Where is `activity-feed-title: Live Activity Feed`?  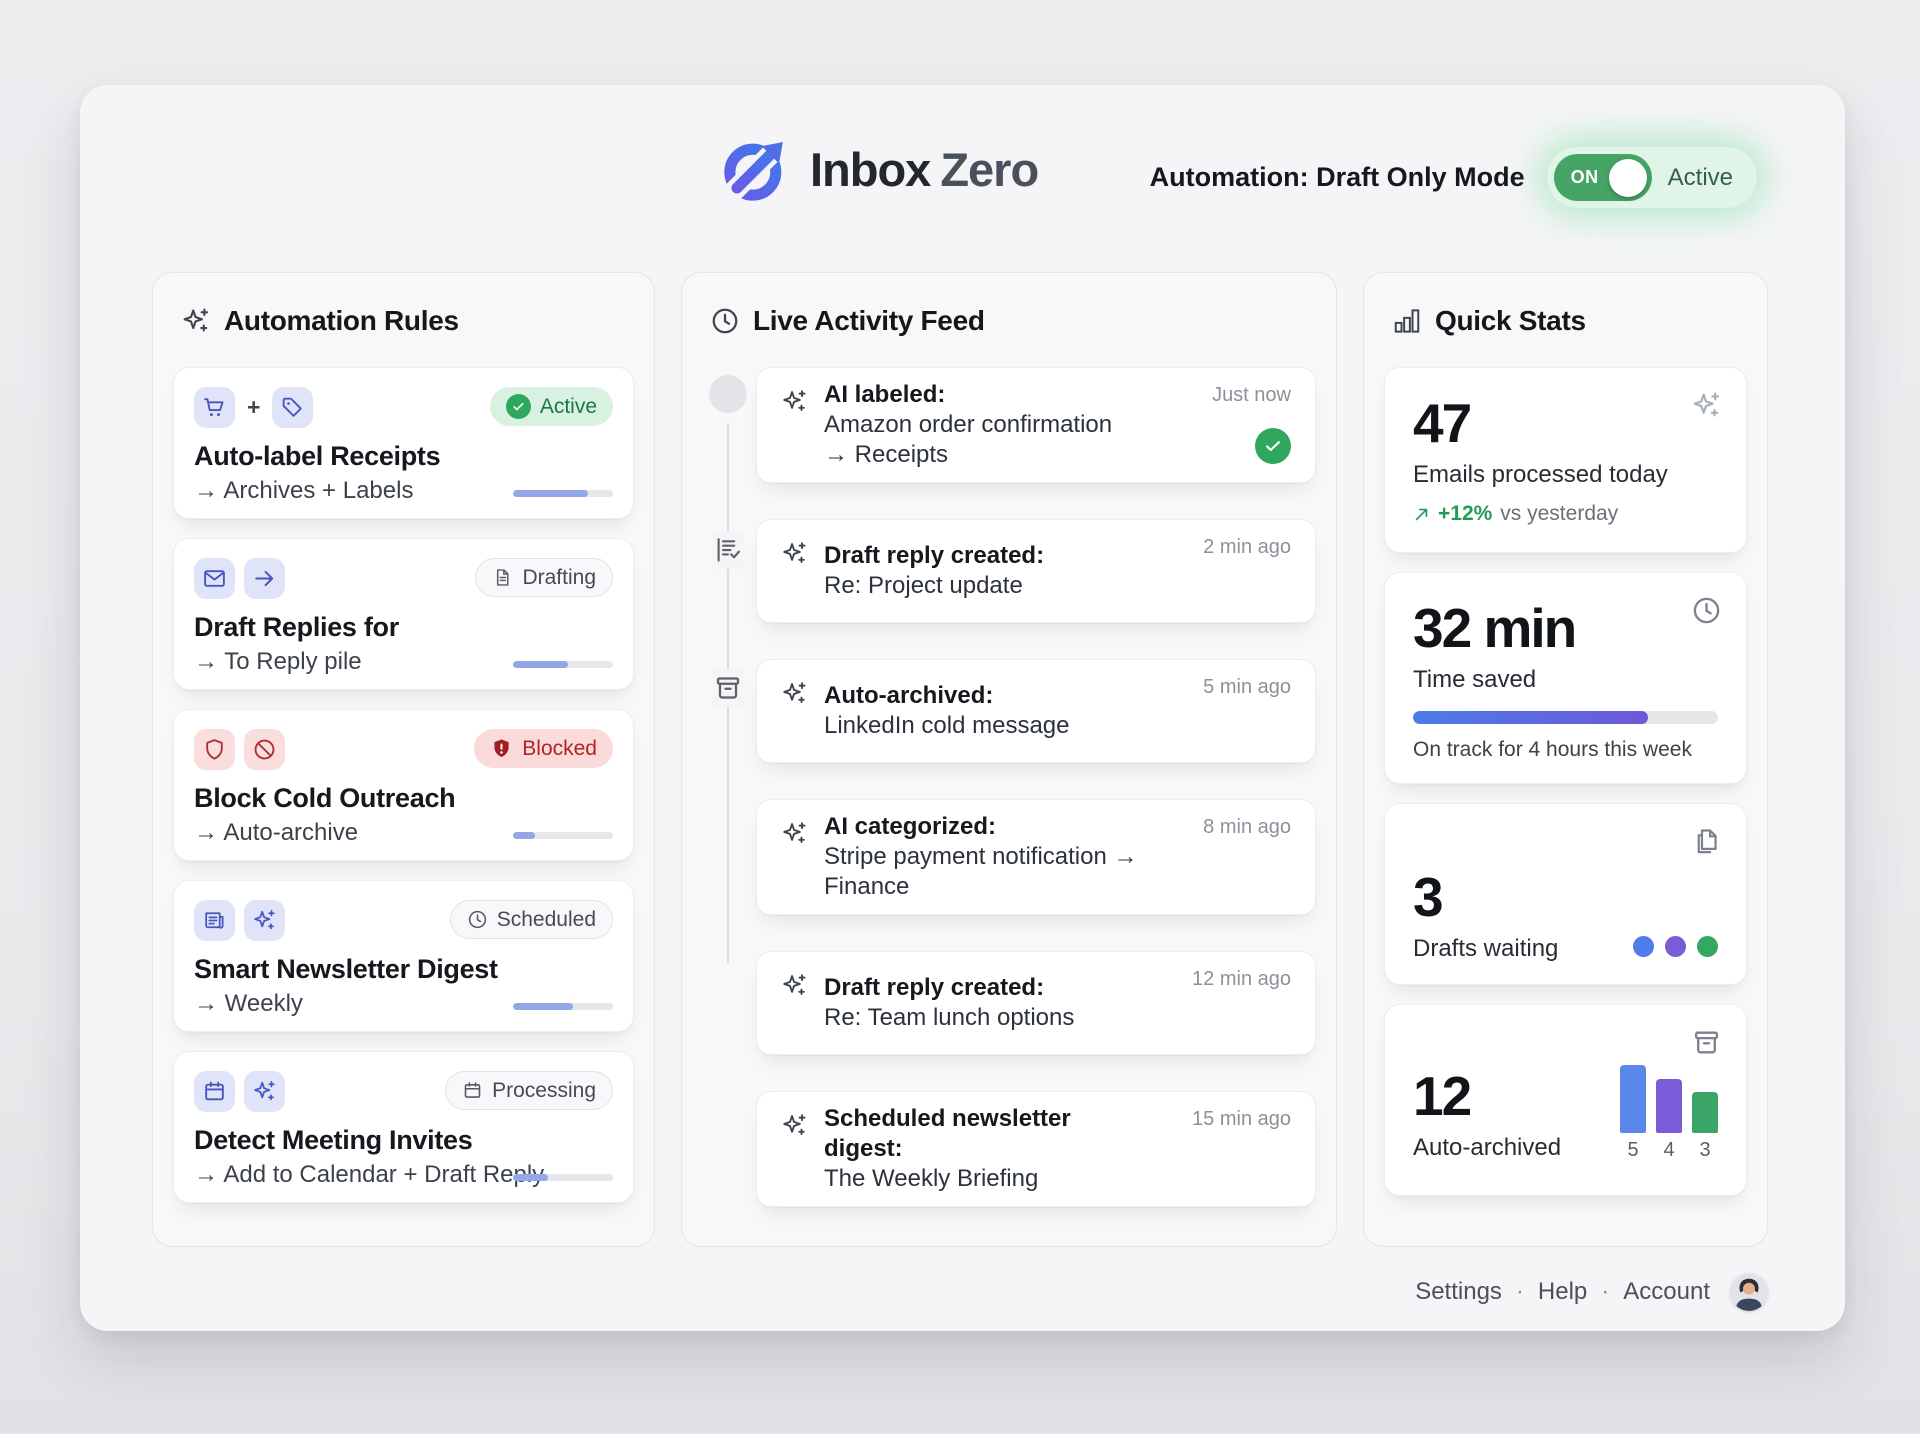 activity-feed-title: Live Activity Feed is located at coordinates (869, 320).